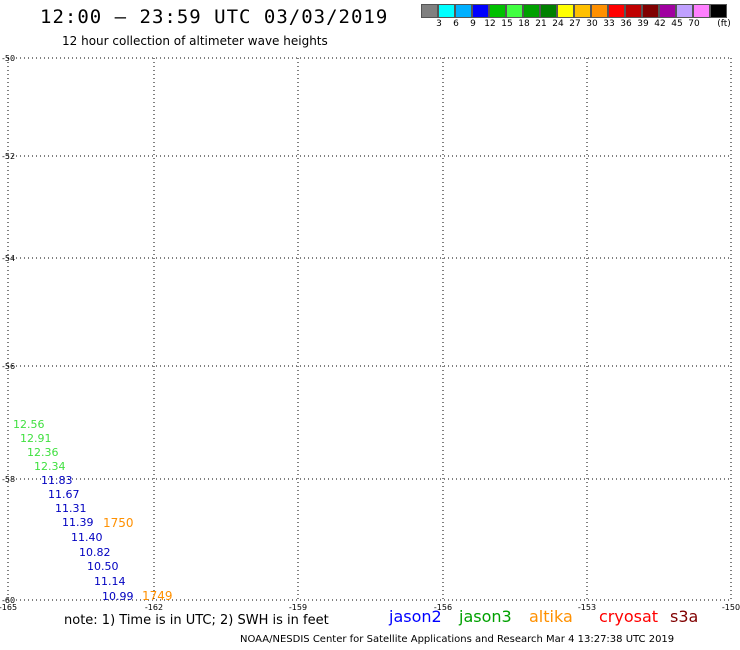  Describe the element at coordinates (95, 552) in the screenshot. I see `wave-height-value: 10.82` at that location.